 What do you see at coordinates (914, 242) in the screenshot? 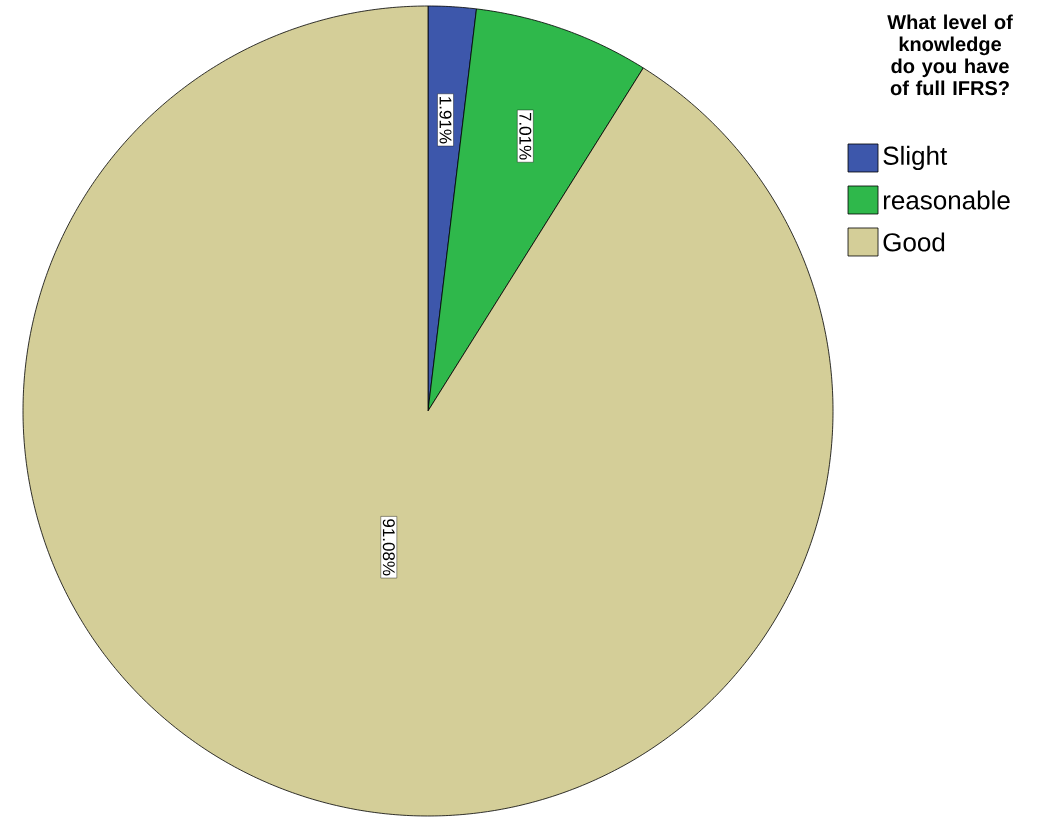
I see `legend-label: Good` at bounding box center [914, 242].